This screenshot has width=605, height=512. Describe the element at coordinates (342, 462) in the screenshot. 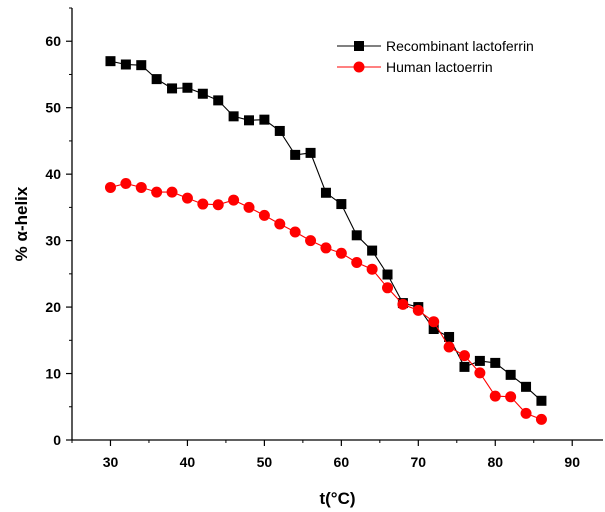

I see `x-tick-label: 60` at that location.